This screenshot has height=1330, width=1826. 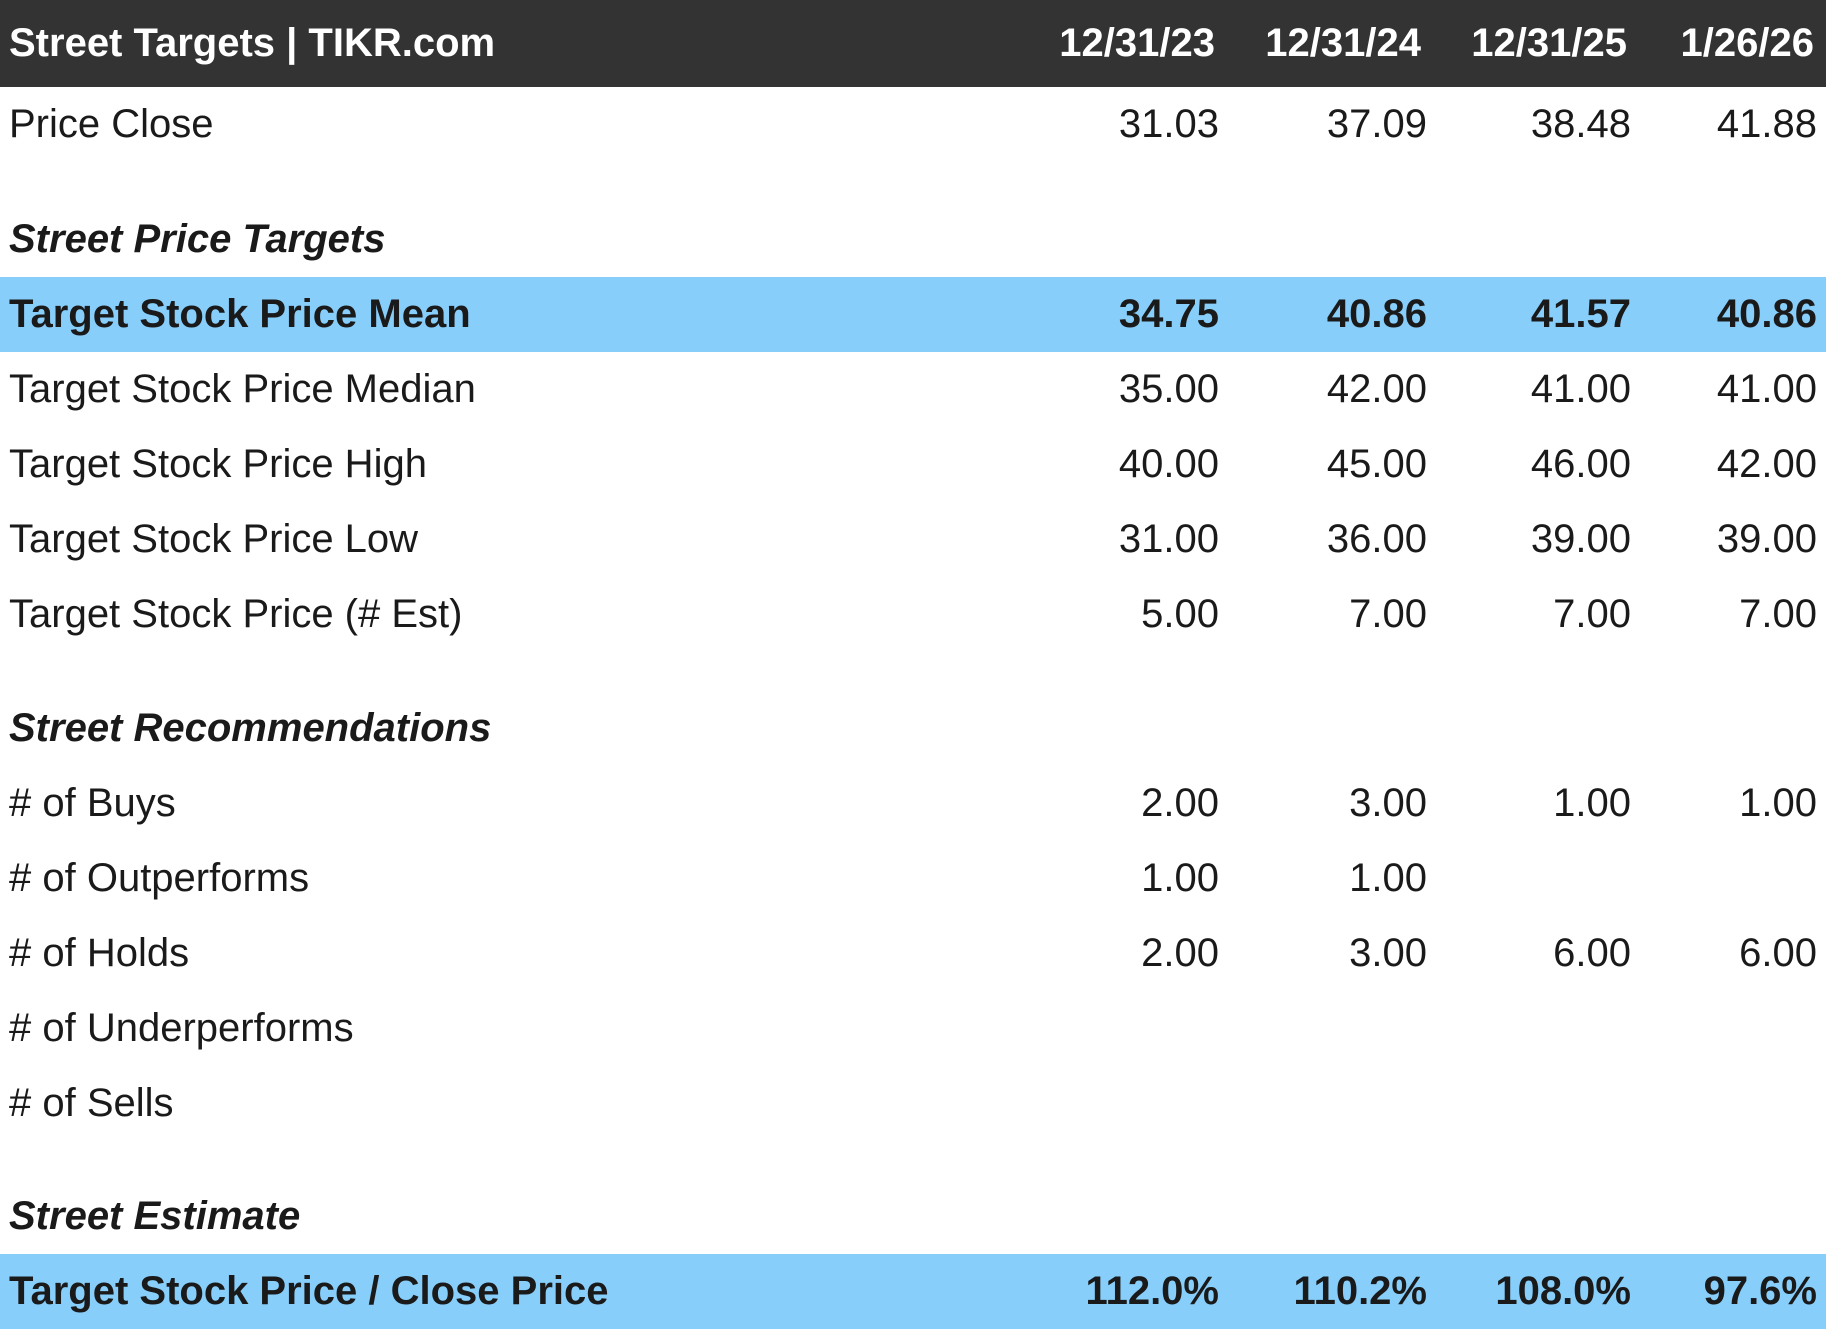 What do you see at coordinates (1360, 1291) in the screenshot?
I see `cell: 110.2%` at bounding box center [1360, 1291].